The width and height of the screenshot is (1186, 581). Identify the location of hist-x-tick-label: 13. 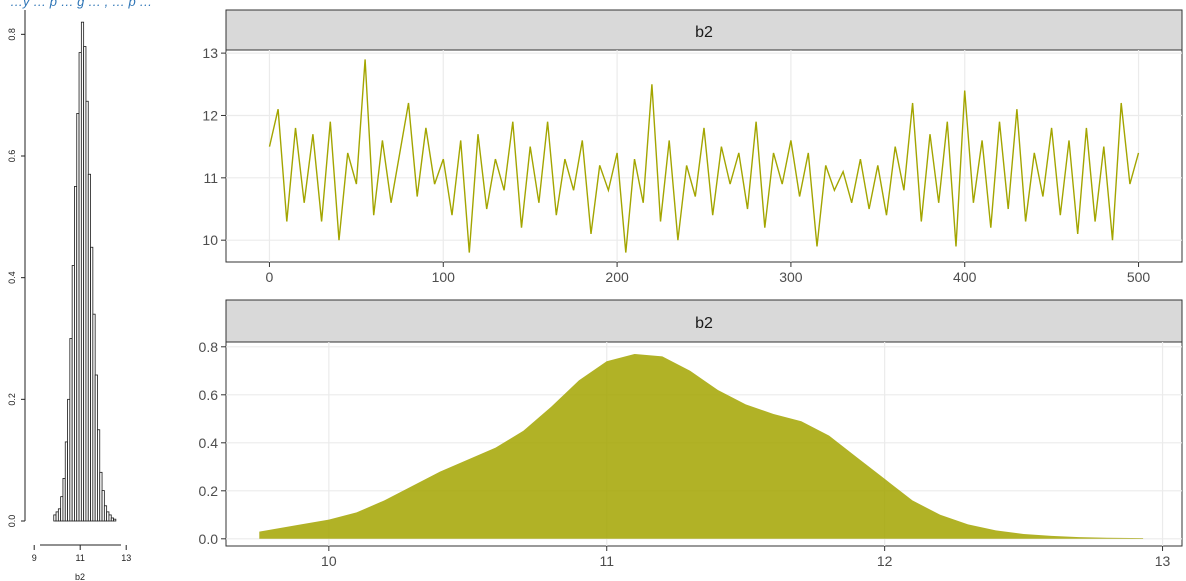
(126, 558).